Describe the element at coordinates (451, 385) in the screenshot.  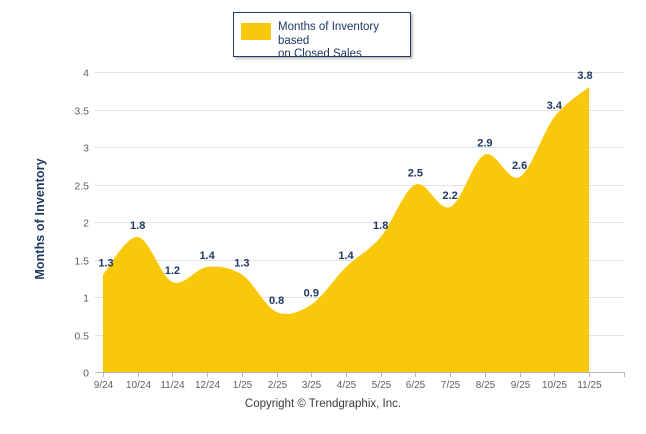
I see `x-axis-tick-label: 7/25` at that location.